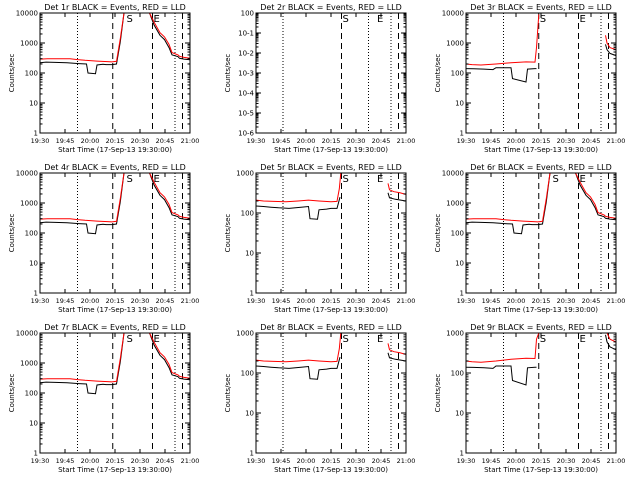 The height and width of the screenshot is (480, 640). I want to click on chart-title: Det 9r BLACK = Events, RED = LLD, so click(541, 327).